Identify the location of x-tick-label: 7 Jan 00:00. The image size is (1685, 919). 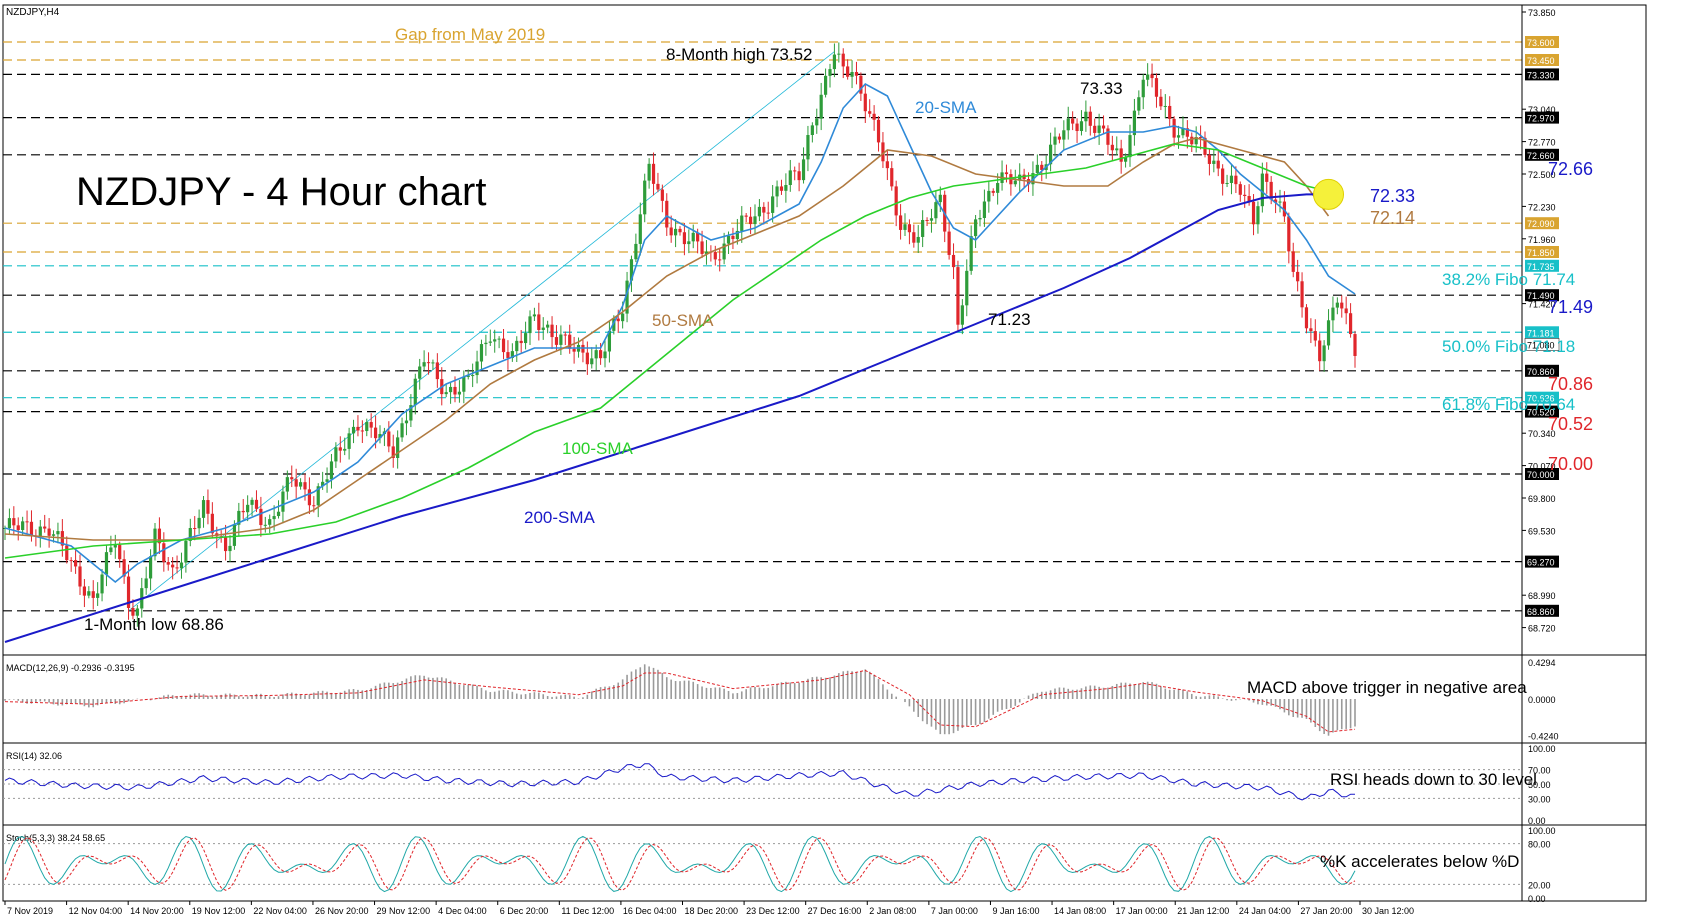
(954, 911).